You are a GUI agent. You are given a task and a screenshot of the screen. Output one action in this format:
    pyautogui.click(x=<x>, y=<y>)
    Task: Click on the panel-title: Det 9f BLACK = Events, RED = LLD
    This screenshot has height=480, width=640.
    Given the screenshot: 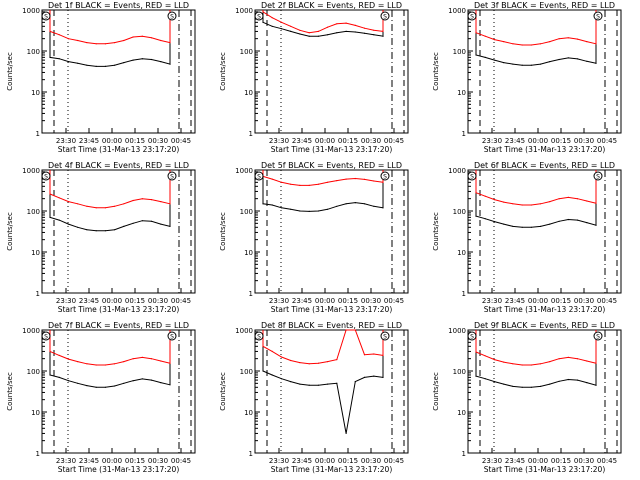 What is the action you would take?
    pyautogui.click(x=544, y=325)
    